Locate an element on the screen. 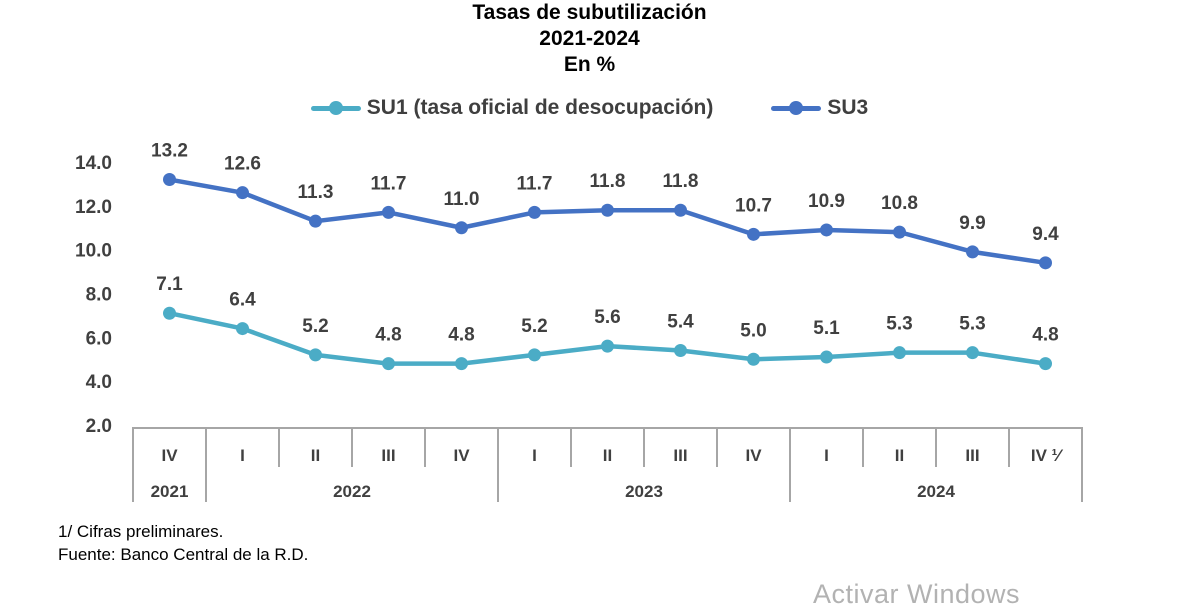 This screenshot has height=615, width=1179. quarter-label: IV ¹⁄ is located at coordinates (1047, 455).